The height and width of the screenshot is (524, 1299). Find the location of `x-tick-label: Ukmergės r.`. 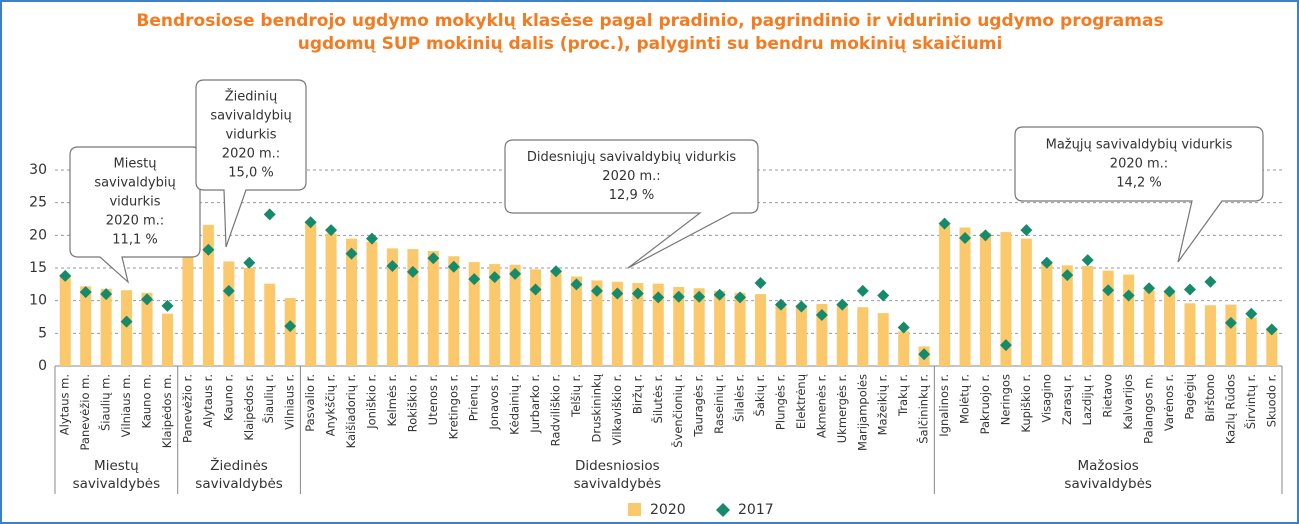

x-tick-label: Ukmergės r. is located at coordinates (842, 408).